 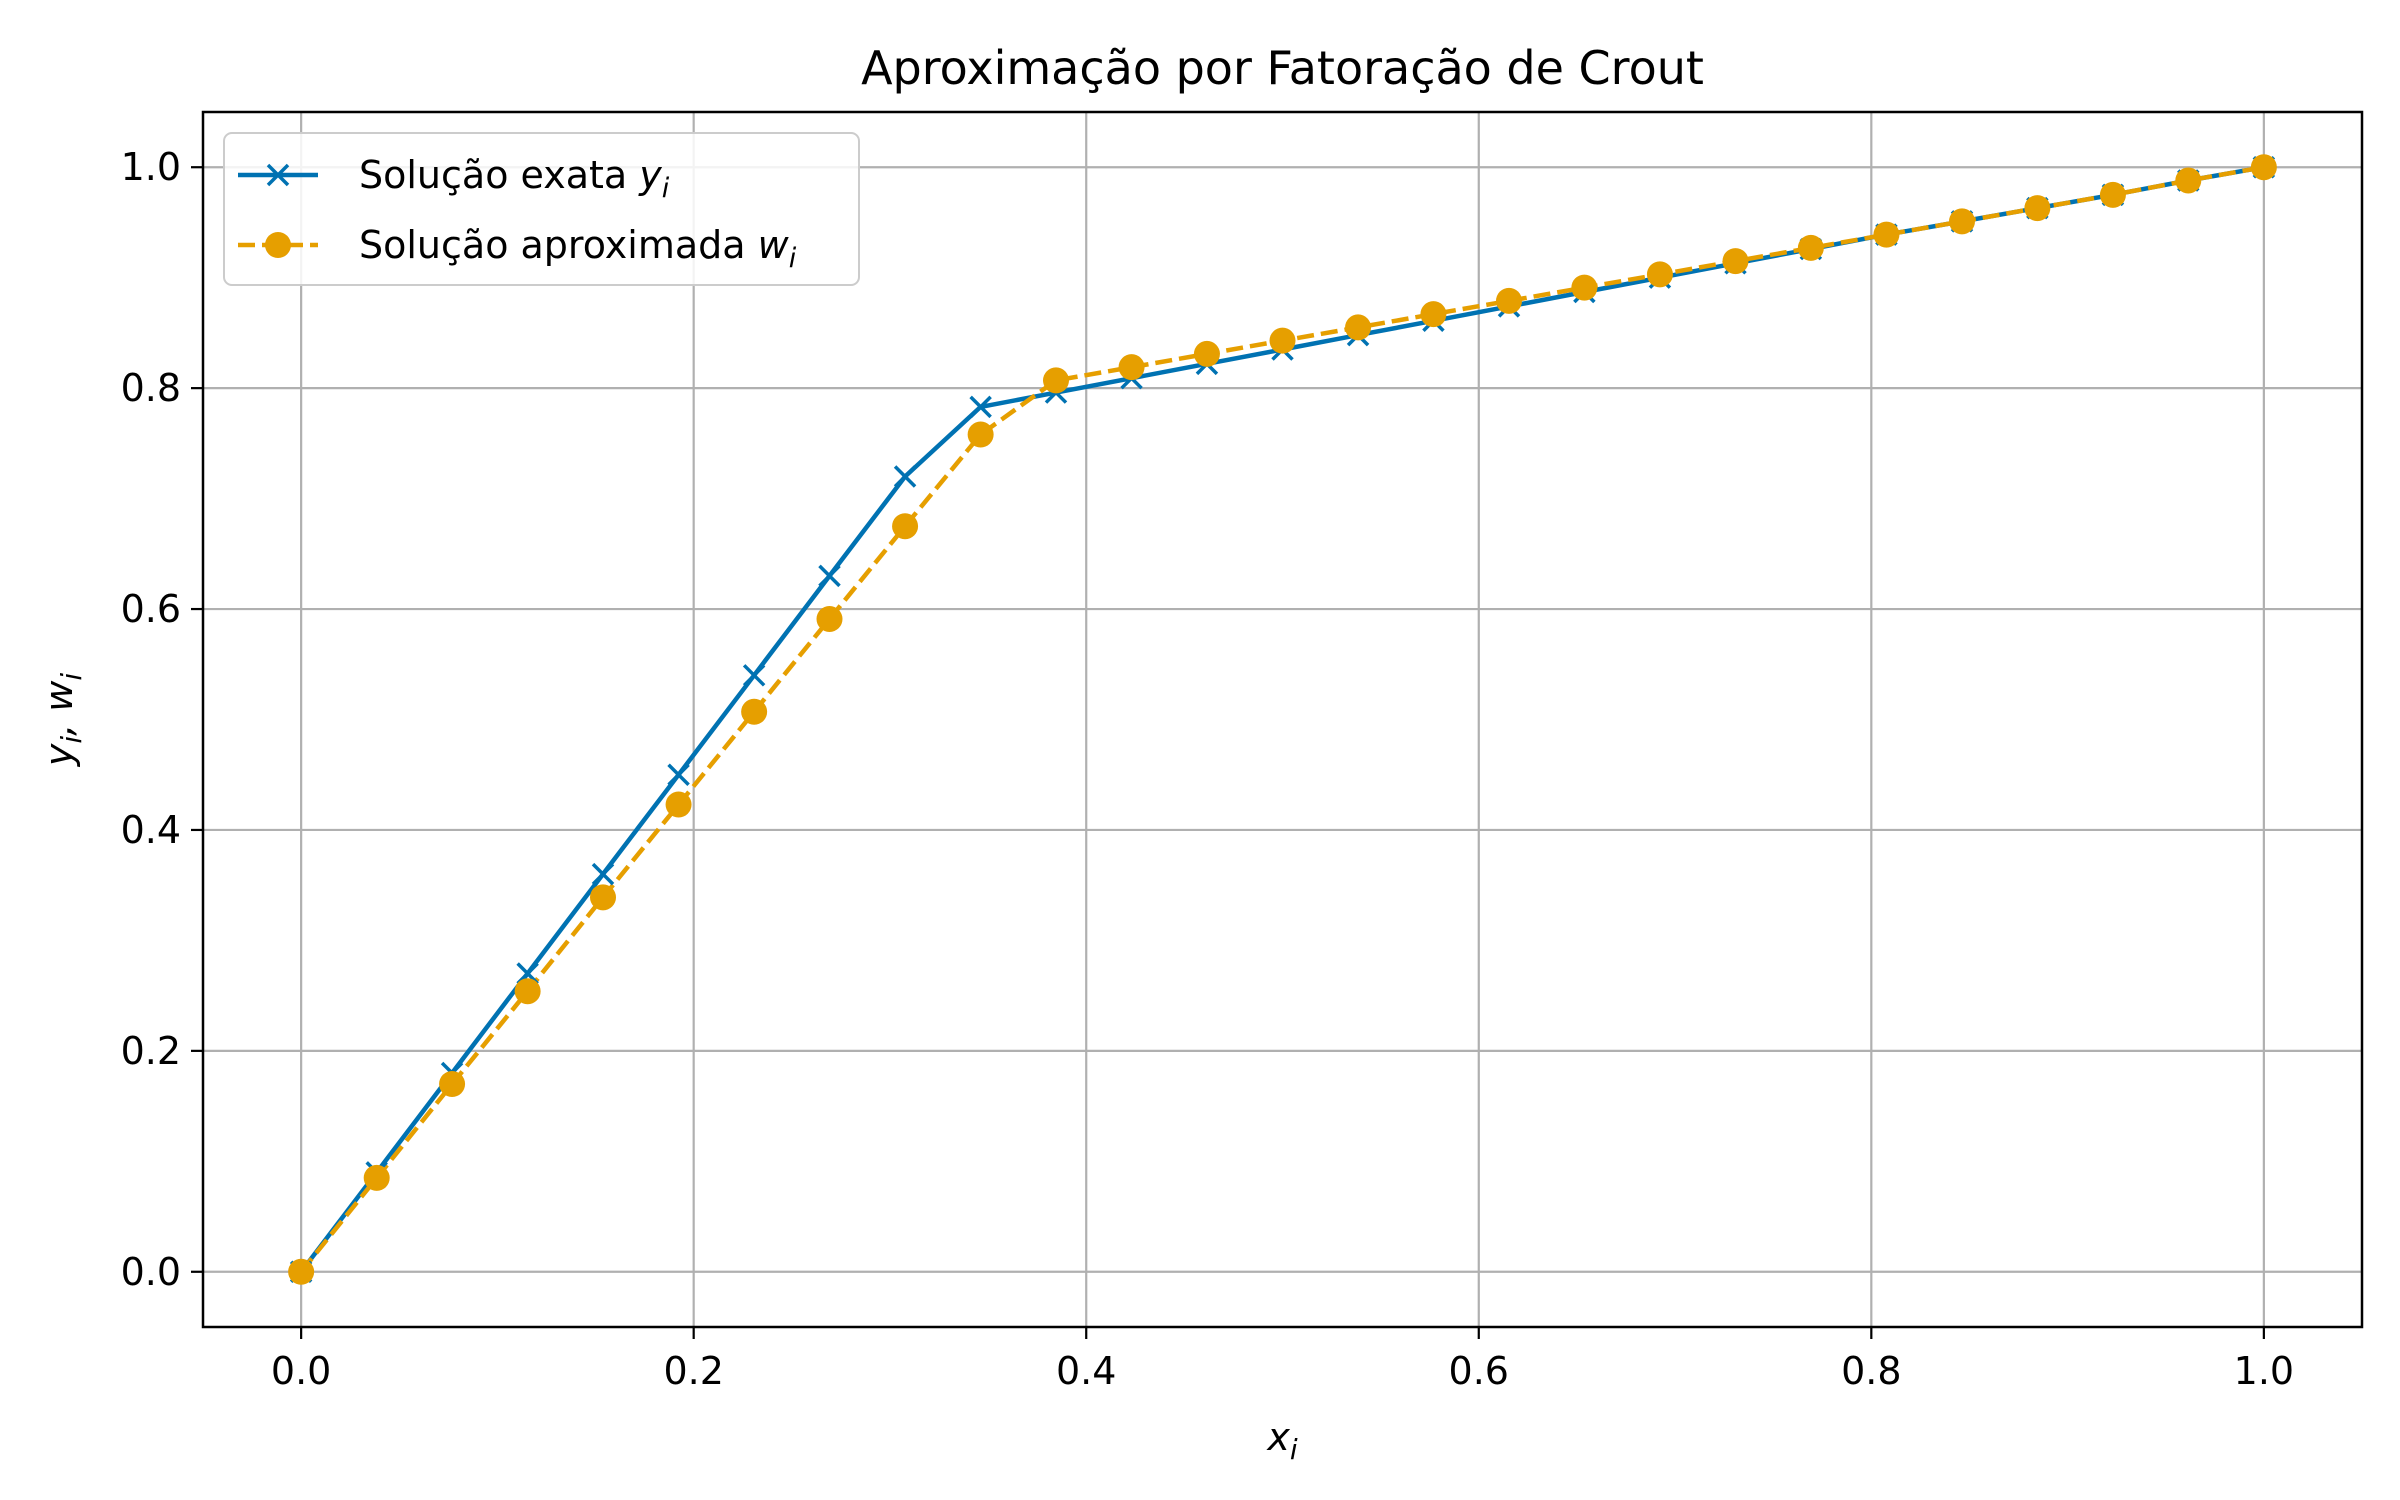 What do you see at coordinates (514, 178) in the screenshot?
I see `legend-label-1: Solução exata yi` at bounding box center [514, 178].